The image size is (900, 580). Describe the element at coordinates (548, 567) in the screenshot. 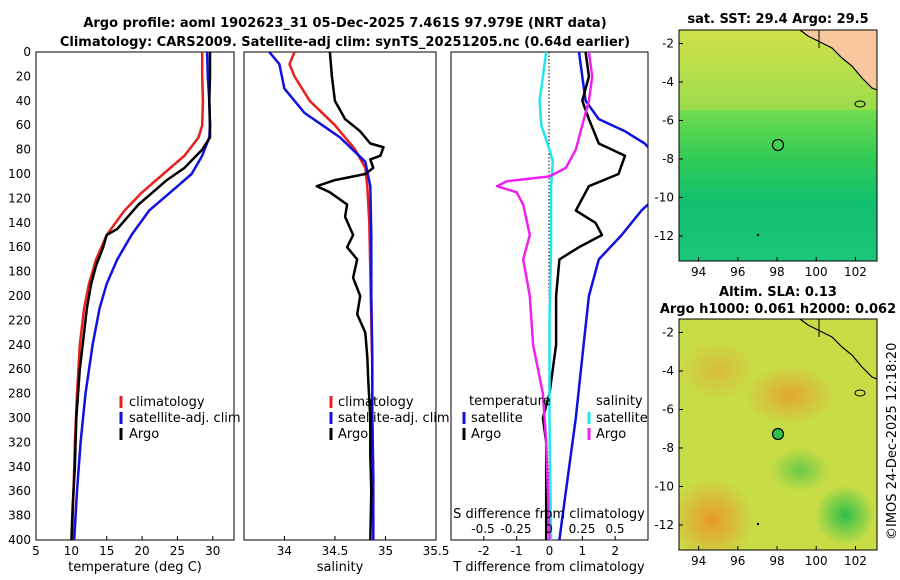

I see `t-difference-xlabel: T difference from climatology` at that location.